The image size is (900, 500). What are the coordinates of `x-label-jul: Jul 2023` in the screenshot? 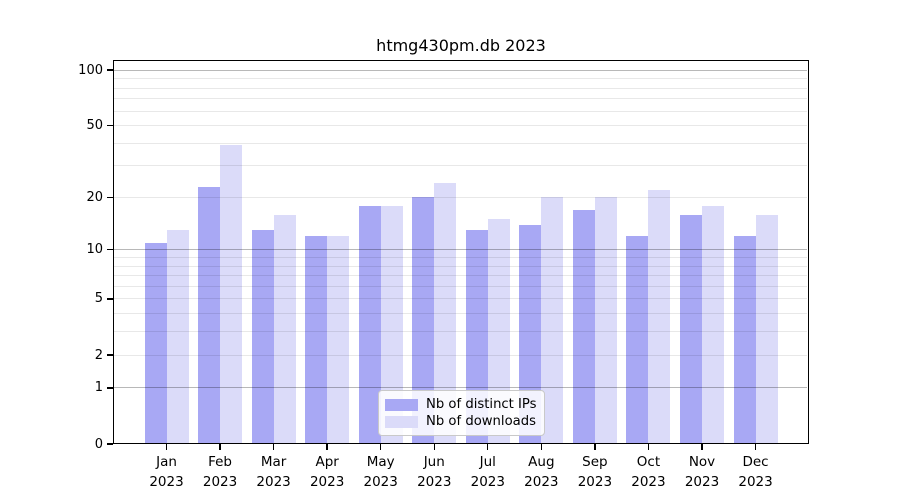 It's located at (488, 472).